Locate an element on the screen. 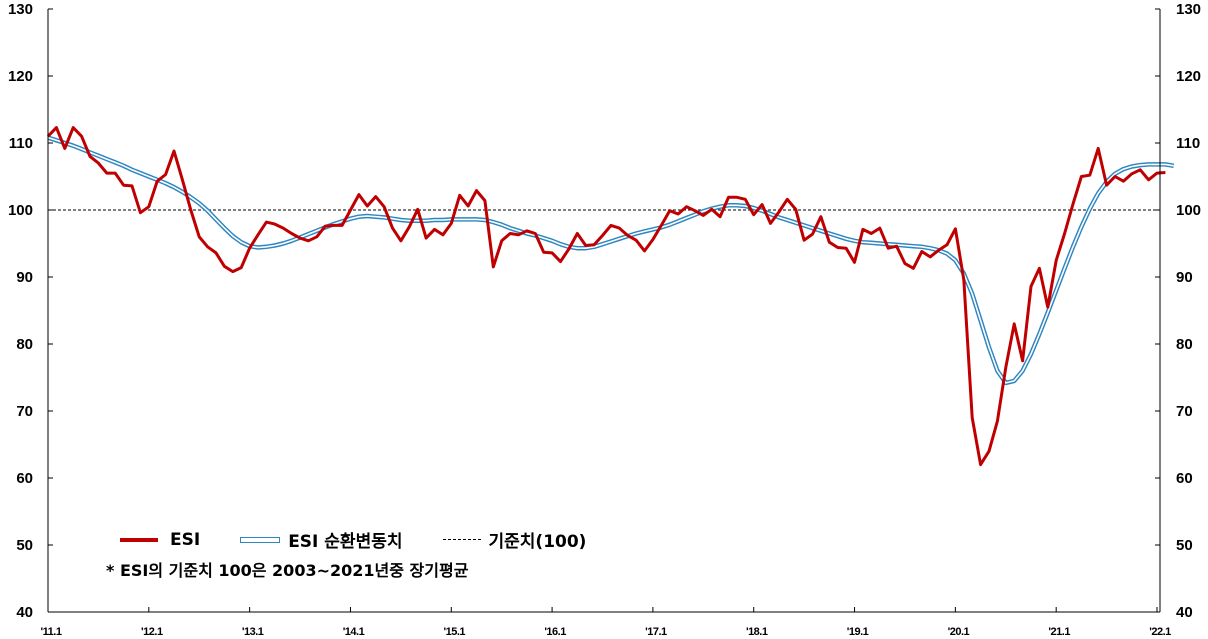 This screenshot has height=639, width=1208. x-tick-label: '20.1 is located at coordinates (959, 632).